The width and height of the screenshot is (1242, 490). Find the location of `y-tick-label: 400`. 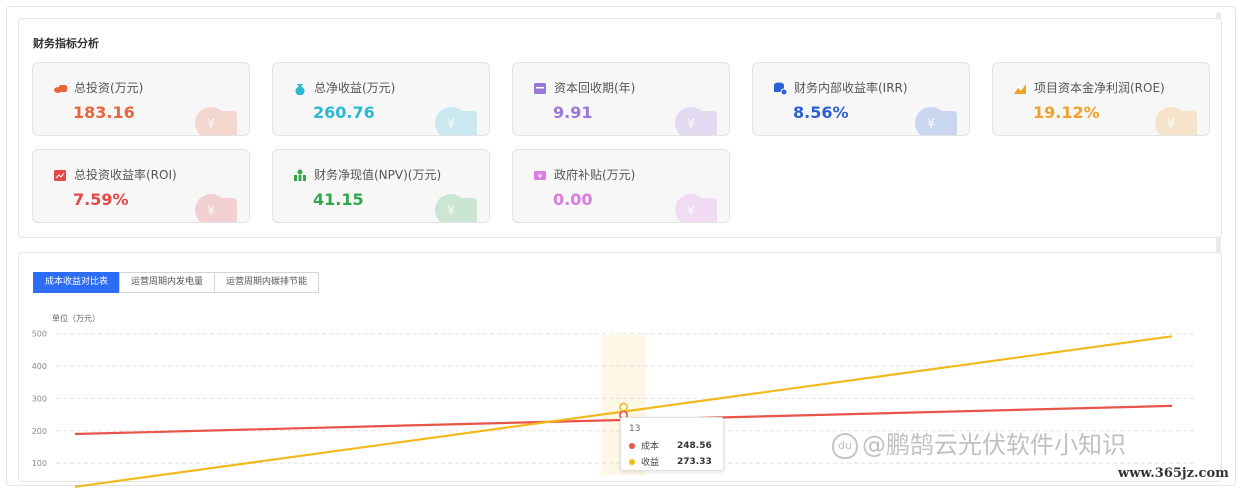

y-tick-label: 400 is located at coordinates (39, 366).